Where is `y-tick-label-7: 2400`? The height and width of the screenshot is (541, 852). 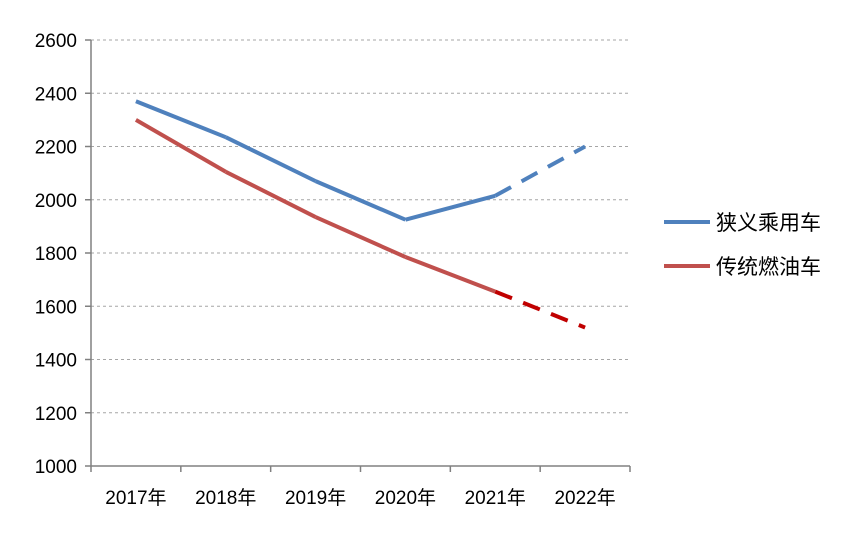
y-tick-label-7: 2400 is located at coordinates (56, 94).